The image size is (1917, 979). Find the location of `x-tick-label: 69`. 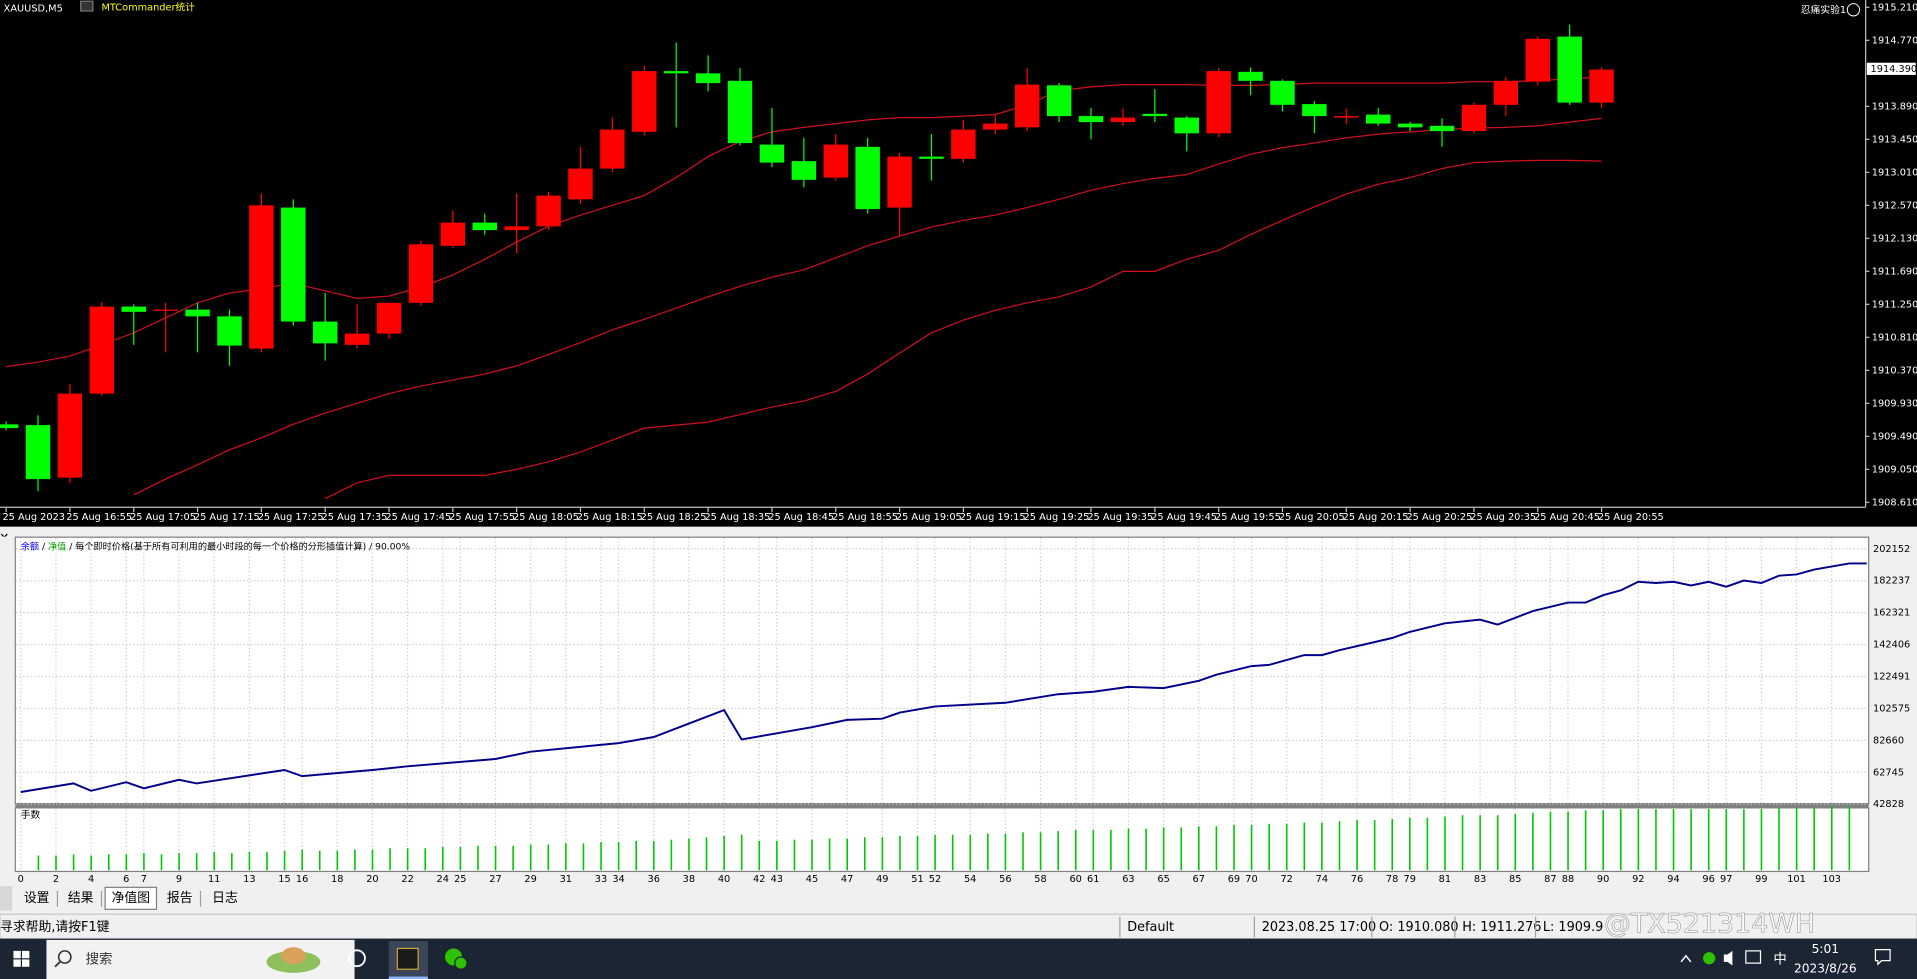

x-tick-label: 69 is located at coordinates (1234, 879).